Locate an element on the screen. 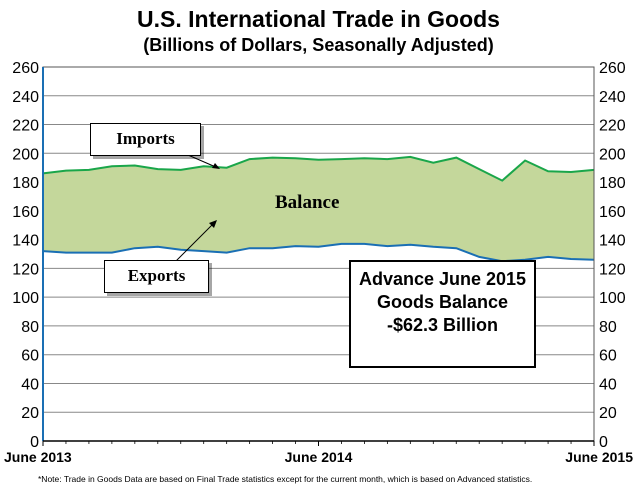 The width and height of the screenshot is (637, 495). x-tick-label-1: June 2014 is located at coordinates (319, 457).